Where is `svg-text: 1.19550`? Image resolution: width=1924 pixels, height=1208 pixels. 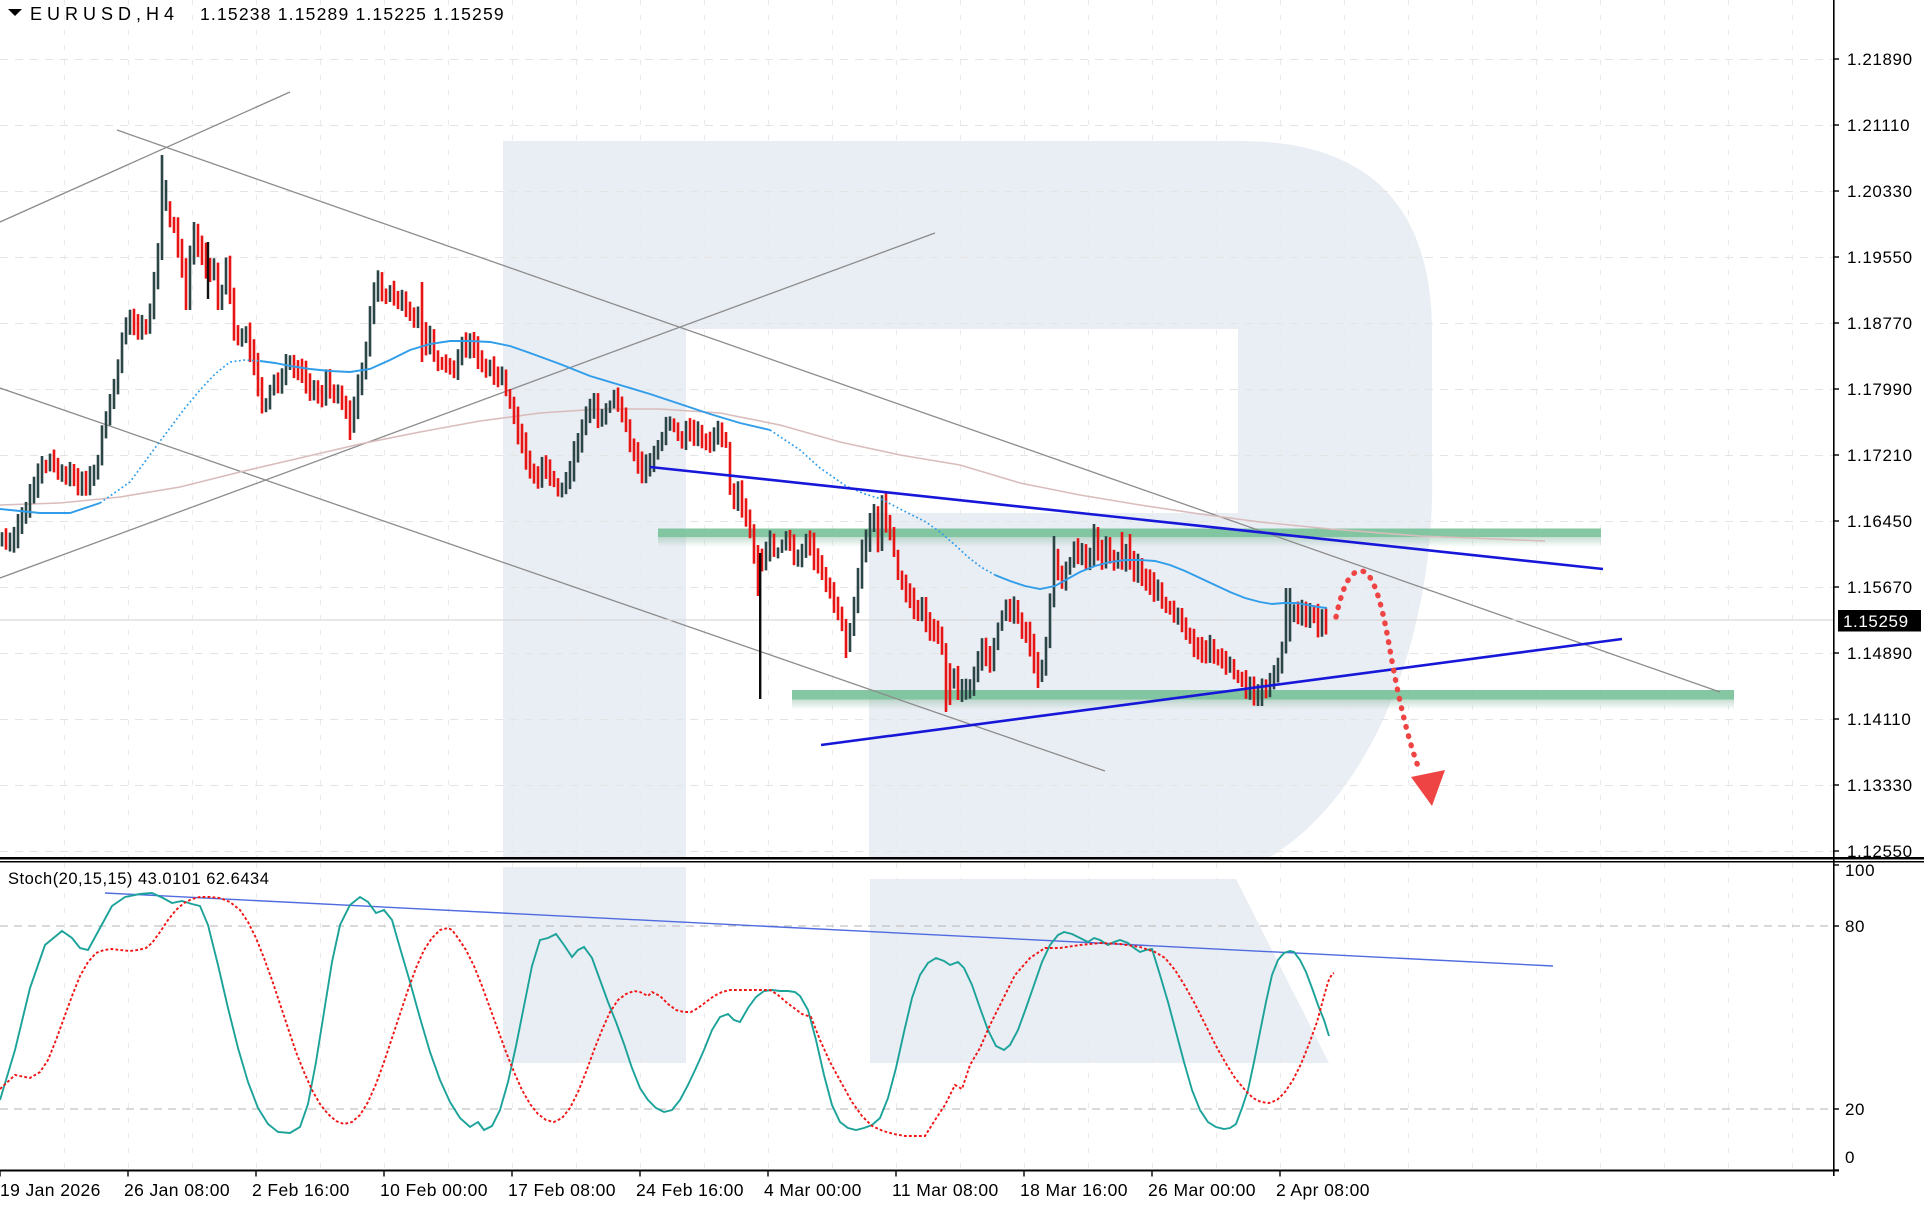
svg-text: 1.19550 is located at coordinates (1880, 257).